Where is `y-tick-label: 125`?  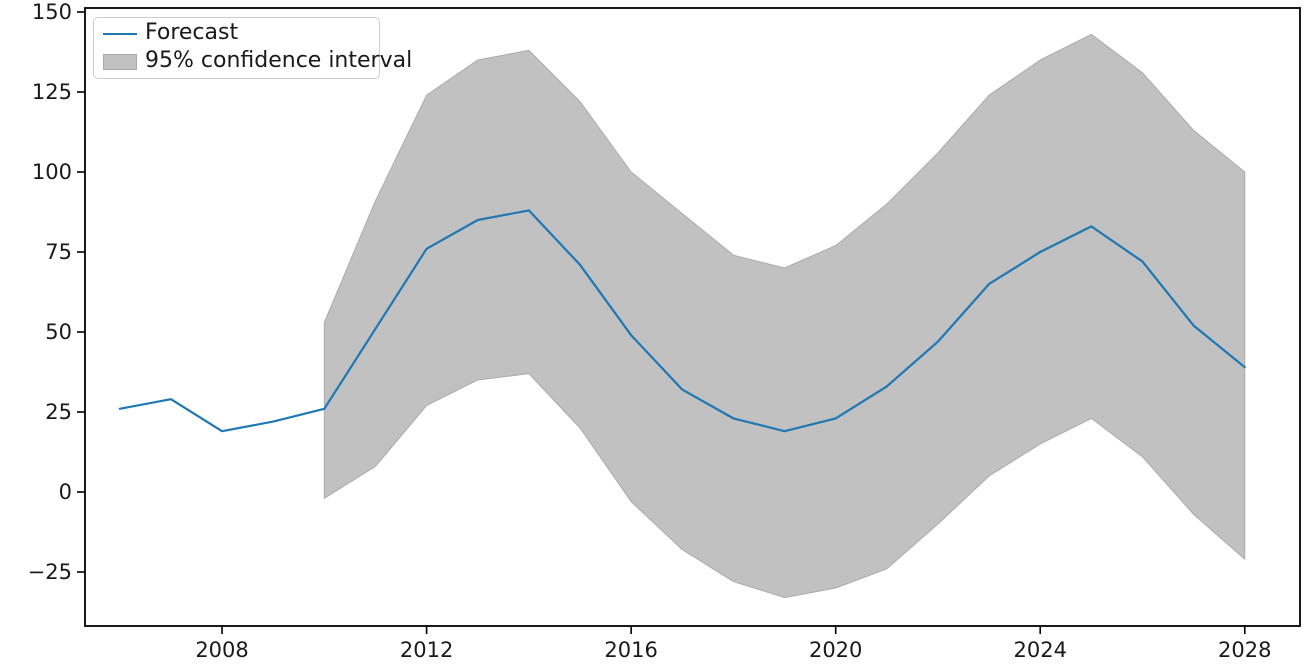 y-tick-label: 125 is located at coordinates (52, 92).